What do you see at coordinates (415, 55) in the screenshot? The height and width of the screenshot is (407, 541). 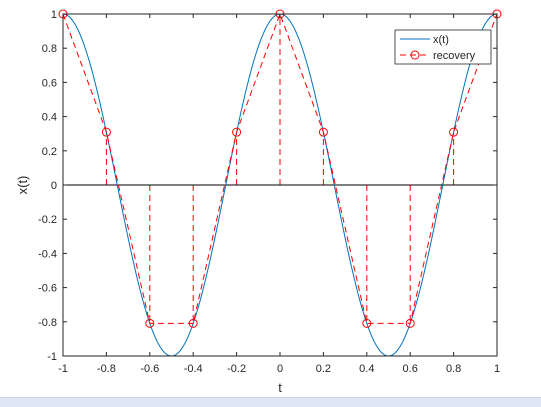 I see `legend-marker-recovery` at bounding box center [415, 55].